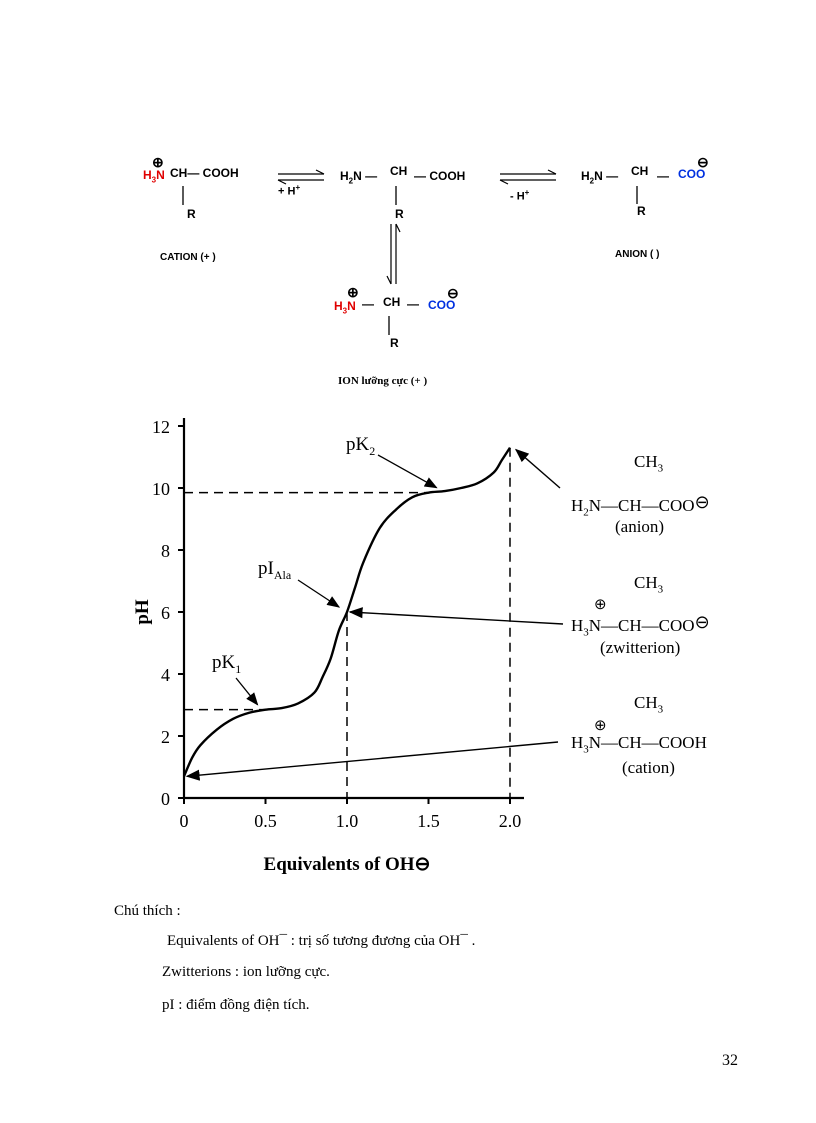 This screenshot has height=1123, width=816. I want to click on zwitter-acid: COO, so click(442, 305).